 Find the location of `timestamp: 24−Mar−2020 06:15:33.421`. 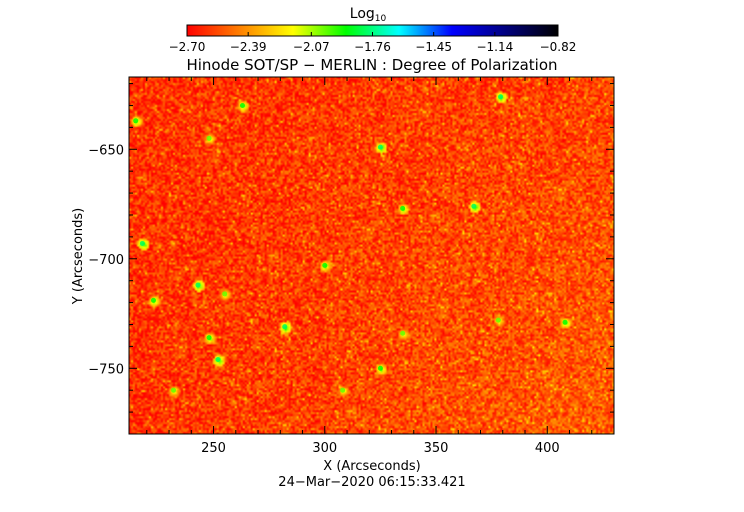

timestamp: 24−Mar−2020 06:15:33.421 is located at coordinates (371, 482).